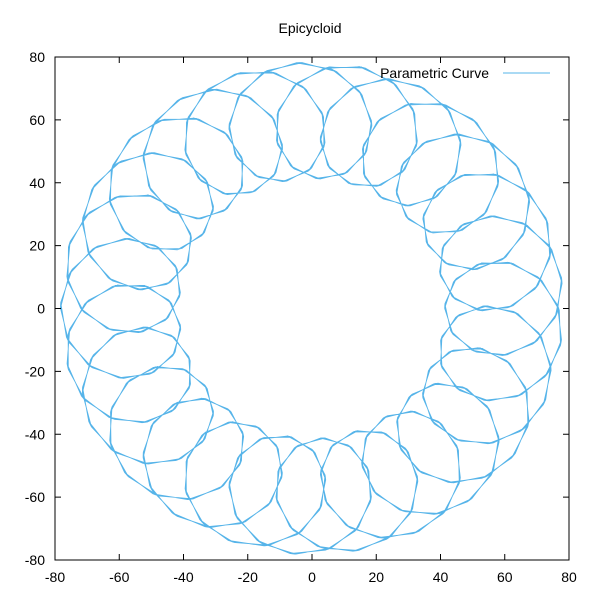  I want to click on chart-title: Epicycloid, so click(309, 28).